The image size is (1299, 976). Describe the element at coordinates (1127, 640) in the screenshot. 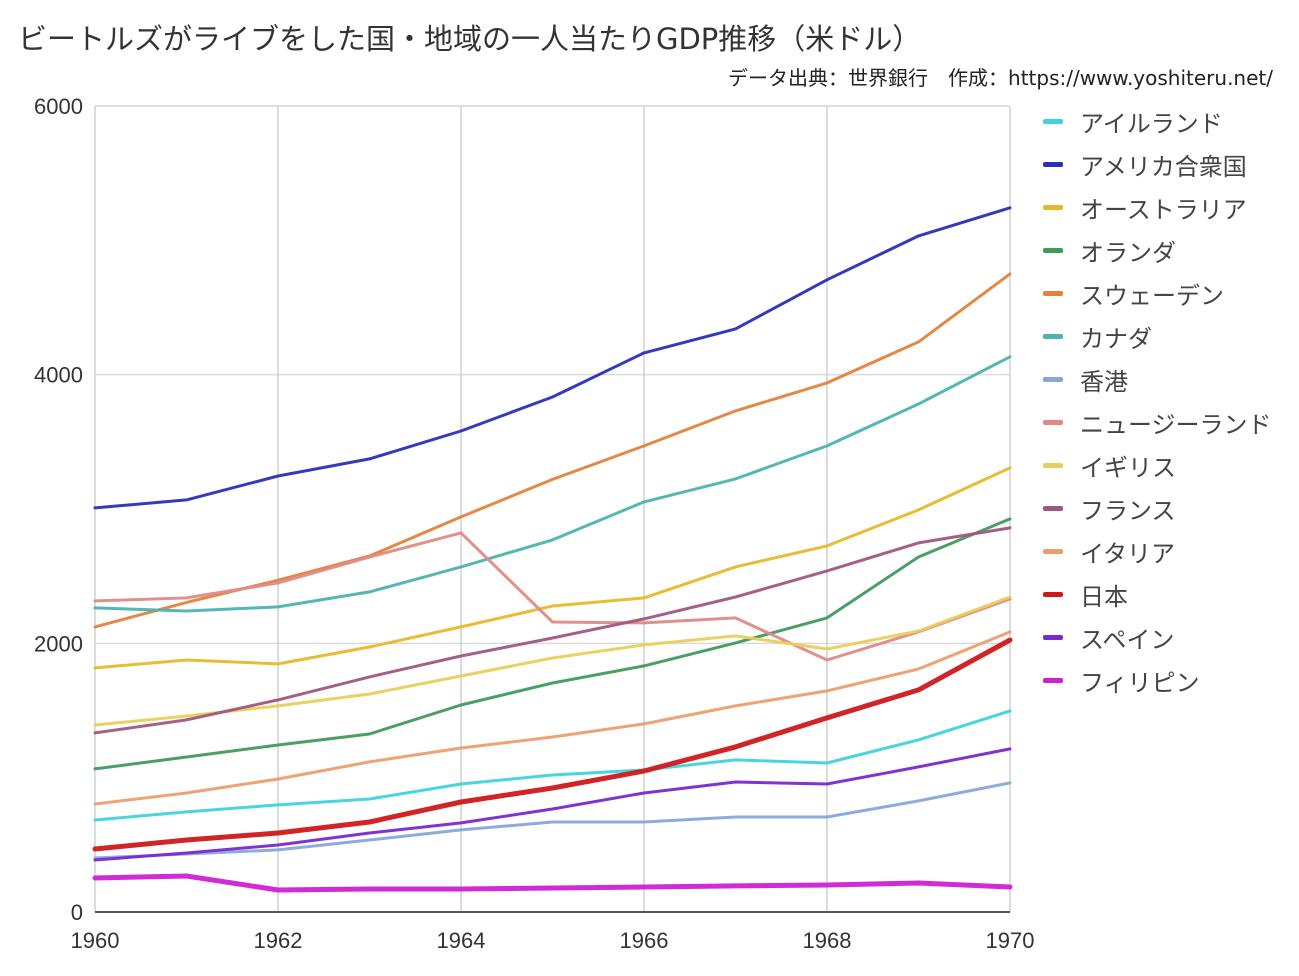

I see `legend-label: スペイン` at that location.